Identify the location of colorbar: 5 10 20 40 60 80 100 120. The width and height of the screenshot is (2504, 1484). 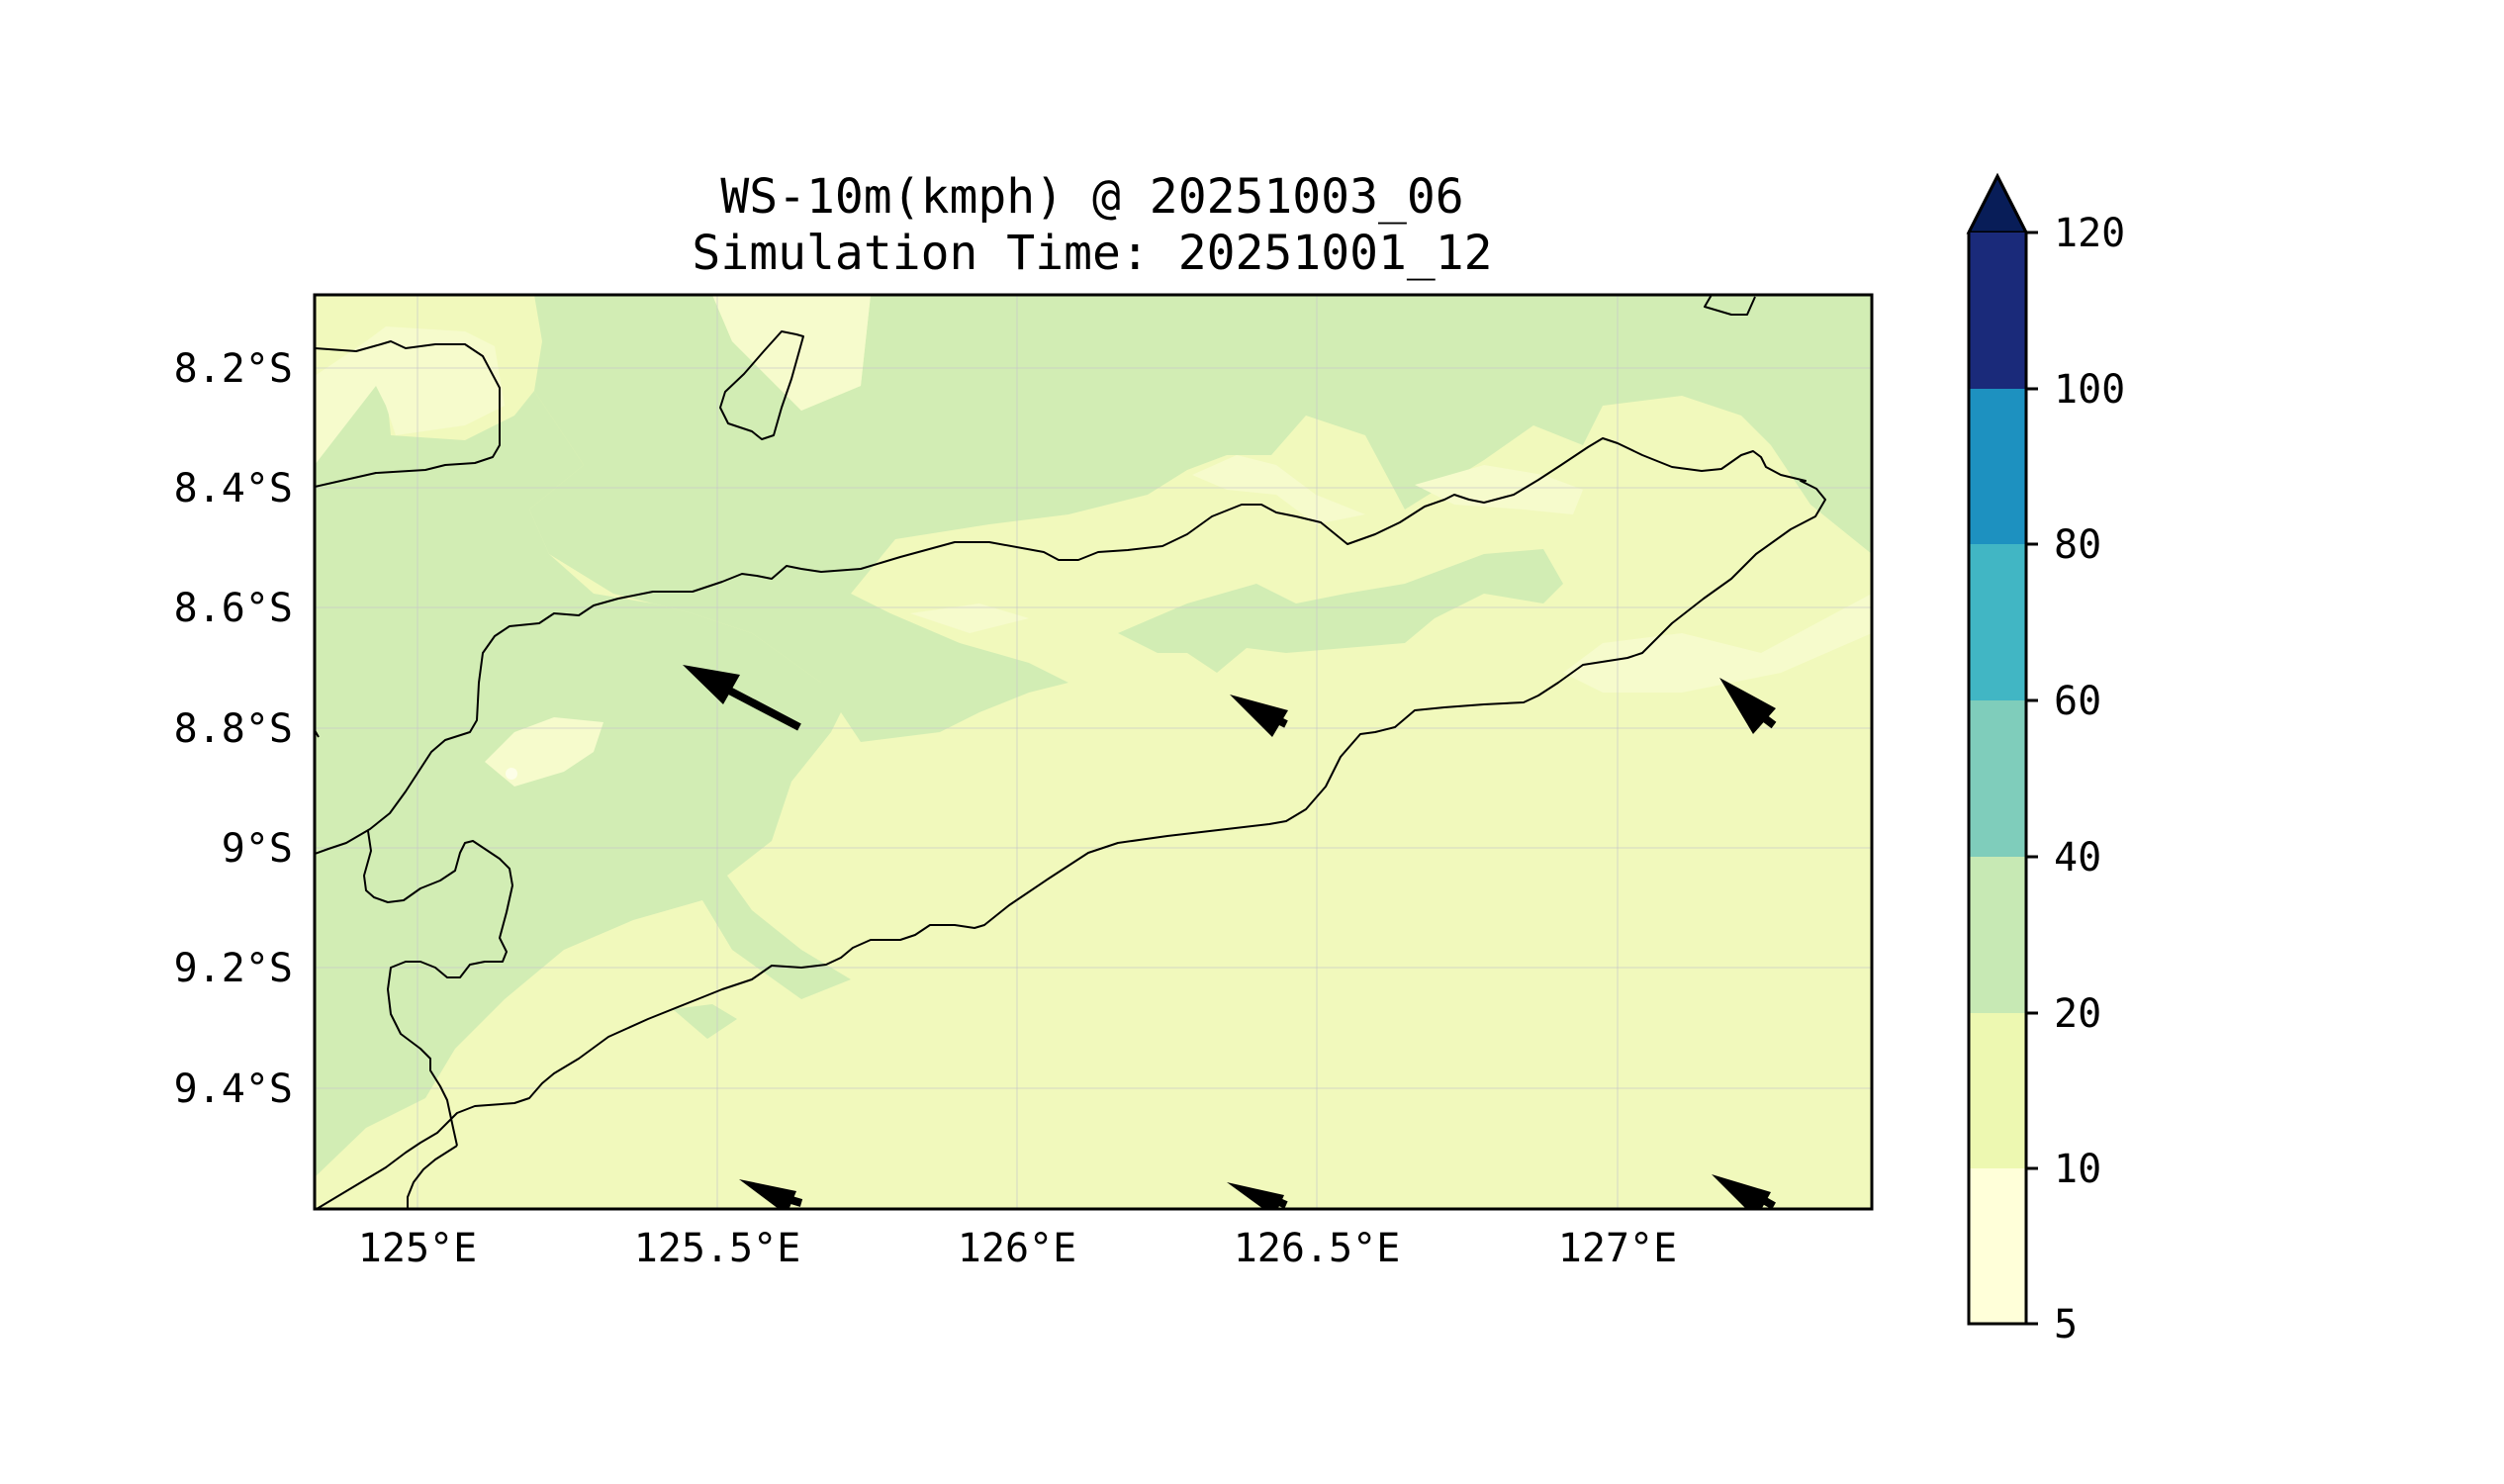
(2045, 759).